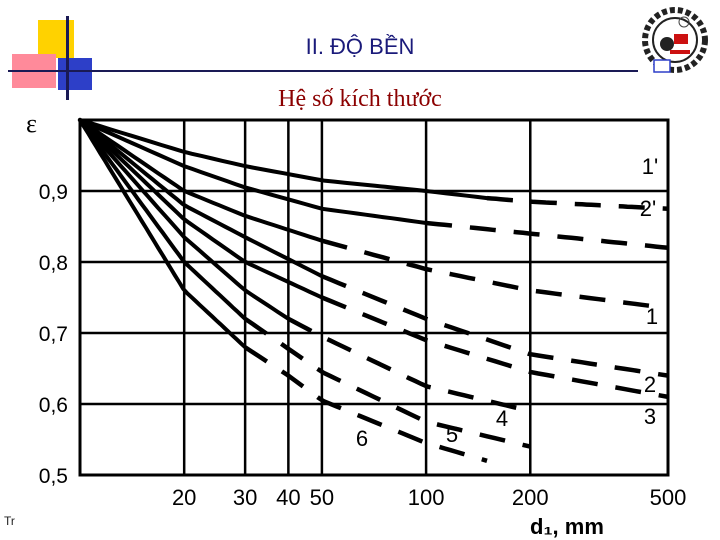 The height and width of the screenshot is (540, 720). I want to click on y-axis-label: ε, so click(31, 124).